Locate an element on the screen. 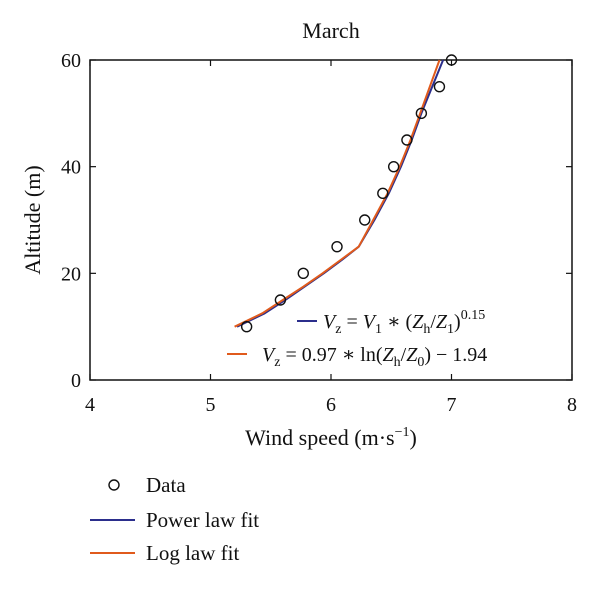 The height and width of the screenshot is (589, 600). legend-label-power: Power law fit is located at coordinates (202, 520).